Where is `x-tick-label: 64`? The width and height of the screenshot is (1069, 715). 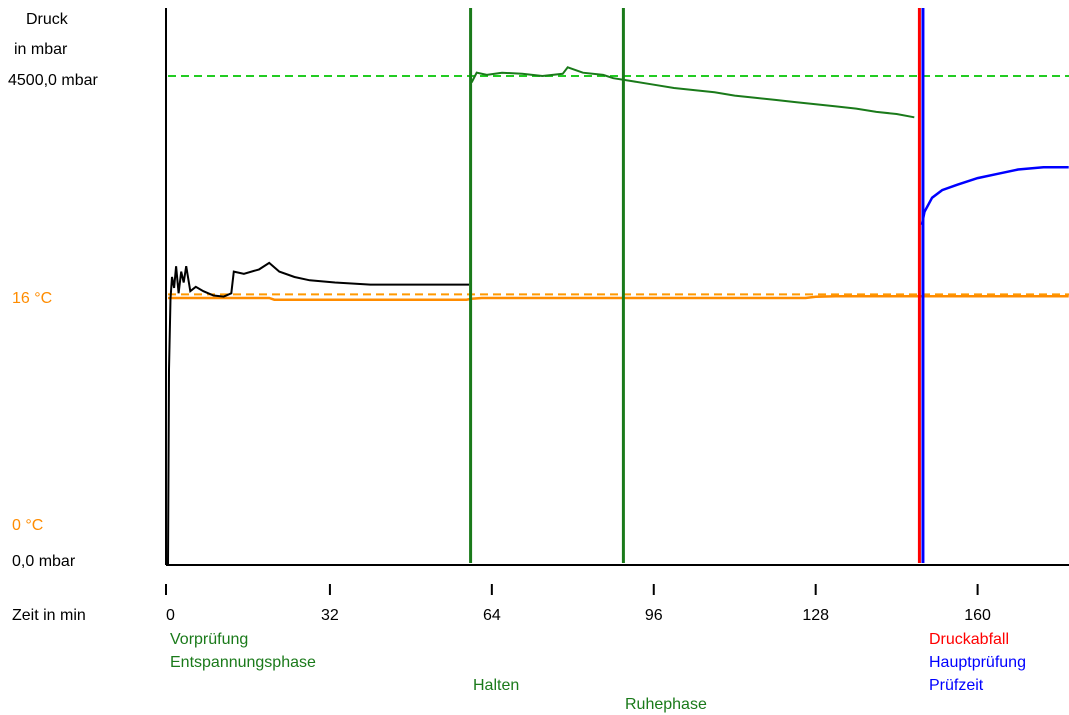
x-tick-label: 64 is located at coordinates (492, 615).